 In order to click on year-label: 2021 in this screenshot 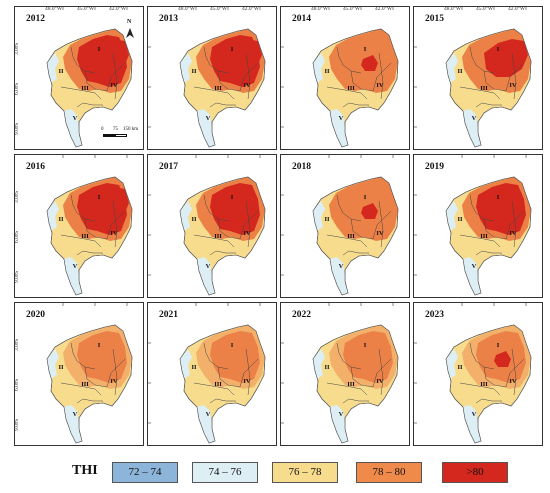, I will do `click(168, 315)`.